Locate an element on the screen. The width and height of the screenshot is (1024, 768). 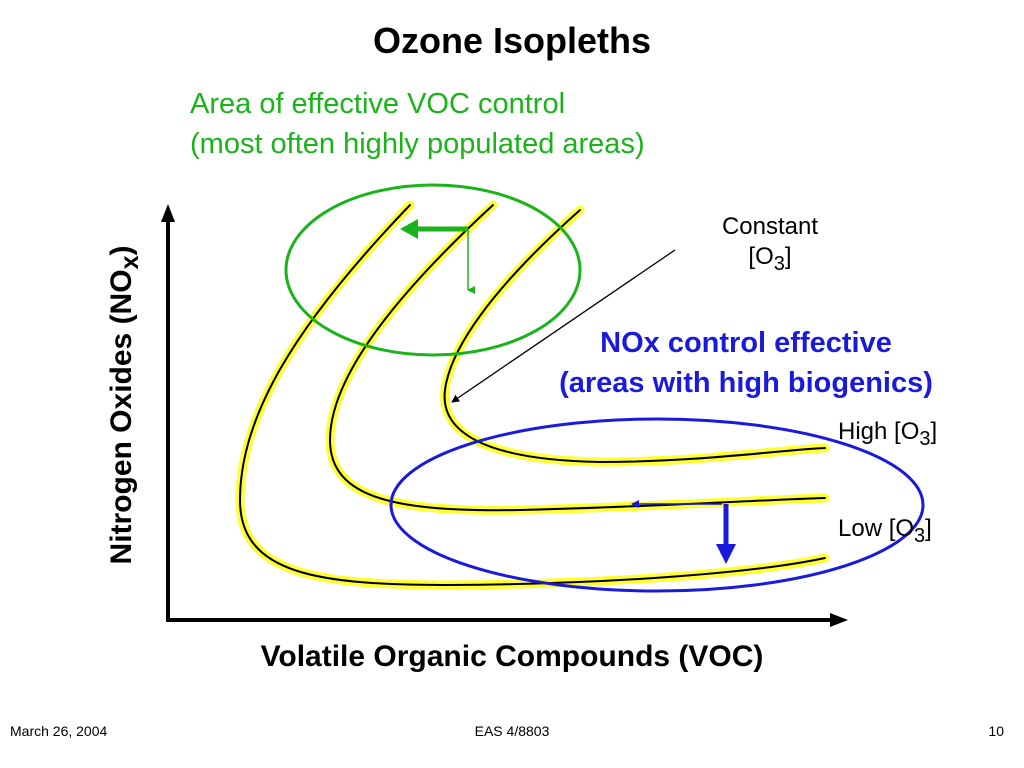
high-label-sub: 3 is located at coordinates (925, 438).